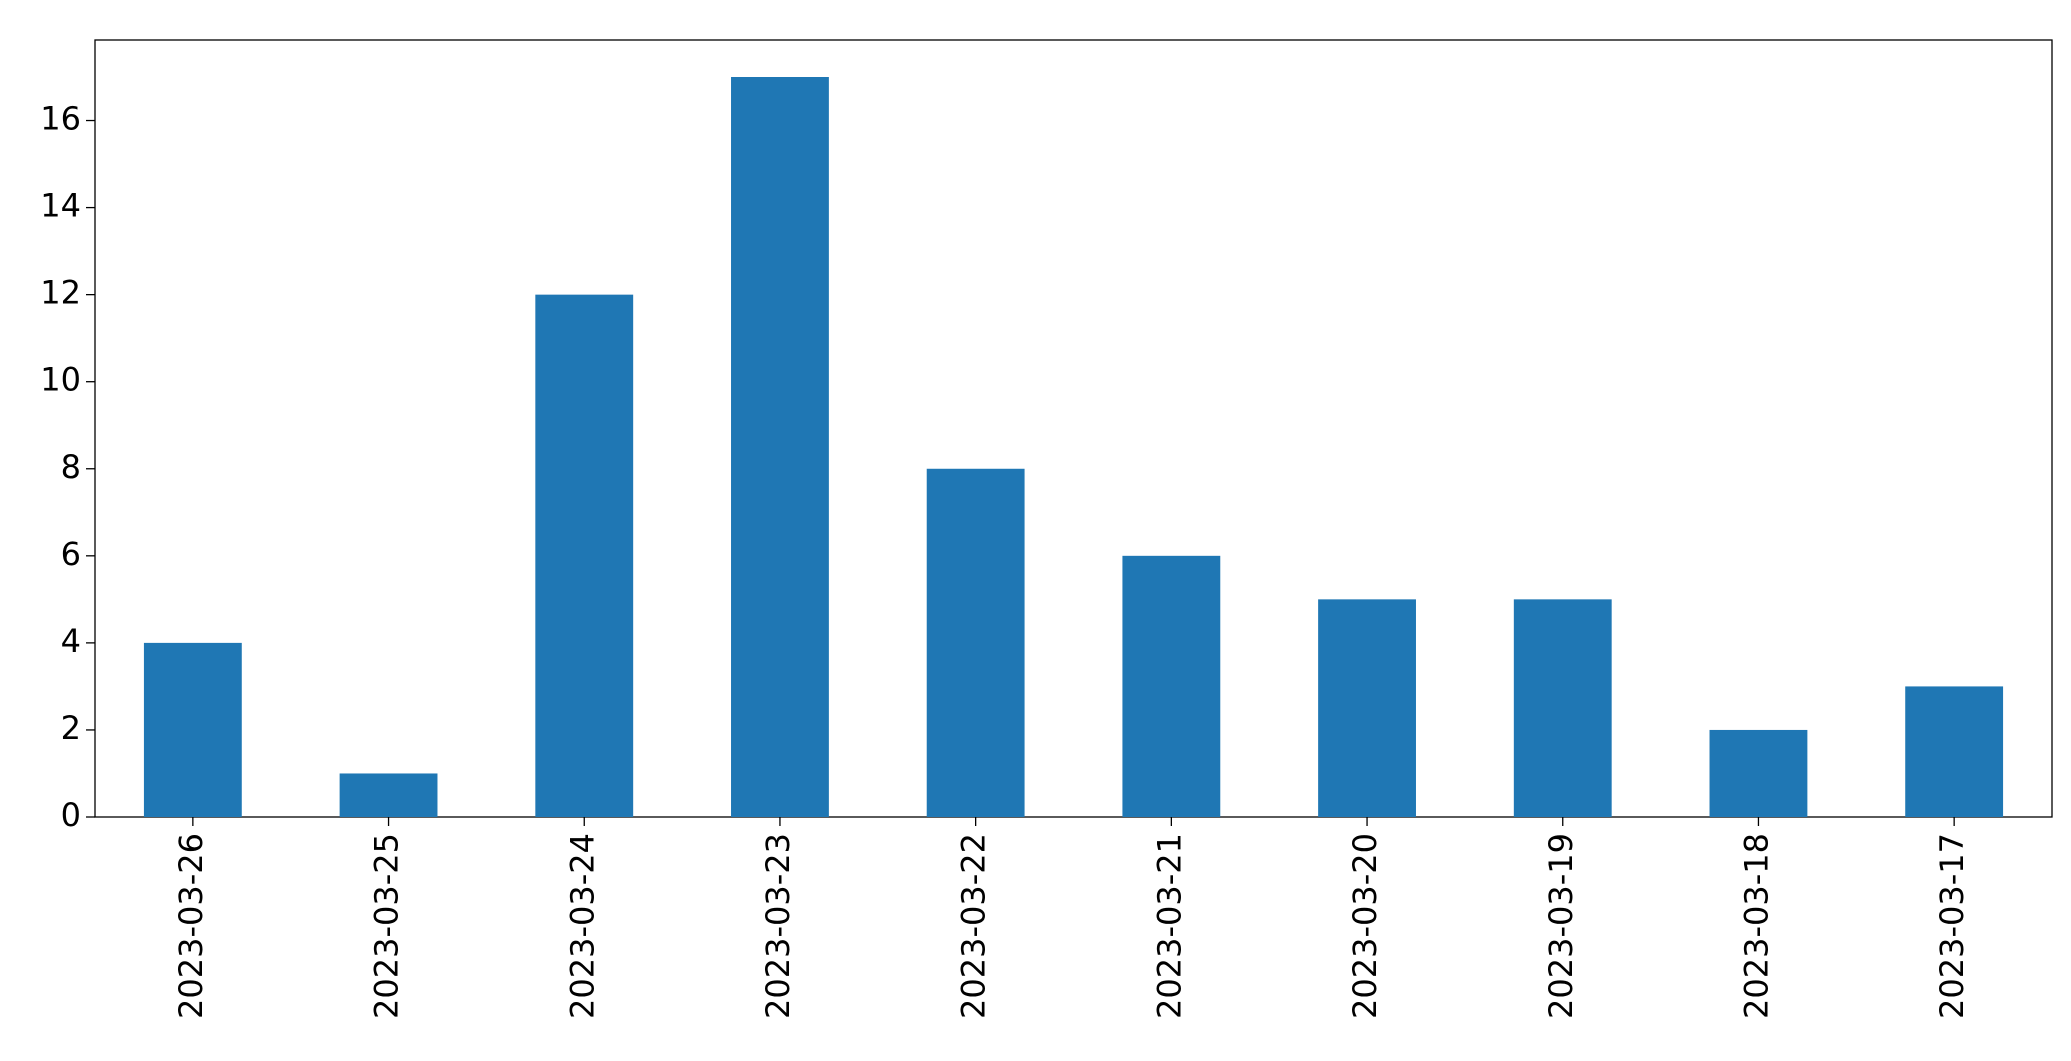  I want to click on y-tick-label: 12, so click(60, 293).